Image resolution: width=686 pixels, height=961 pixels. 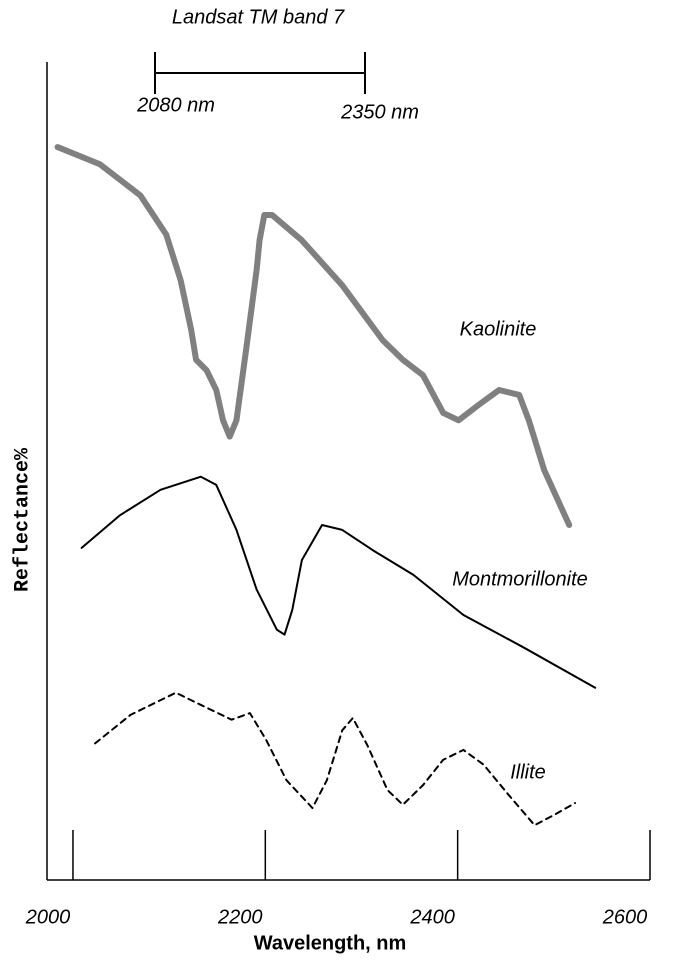 I want to click on series-label: Kaolinite, so click(x=498, y=329).